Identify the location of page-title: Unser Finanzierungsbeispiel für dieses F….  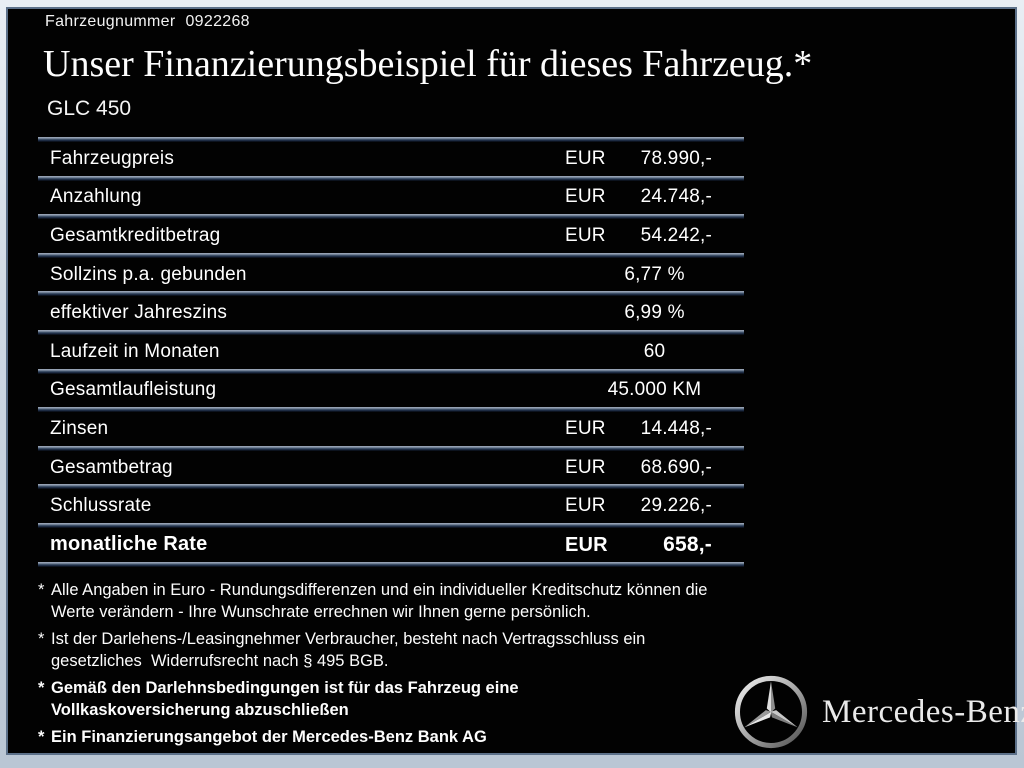
(428, 64).